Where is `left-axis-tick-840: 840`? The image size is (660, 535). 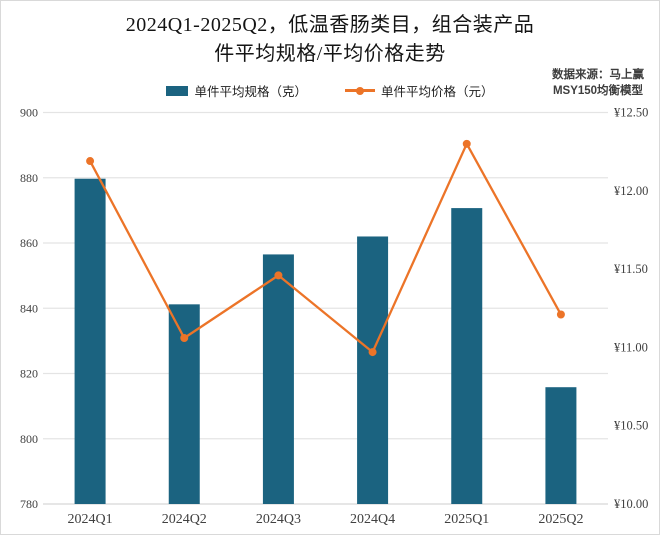
left-axis-tick-840: 840 is located at coordinates (29, 308).